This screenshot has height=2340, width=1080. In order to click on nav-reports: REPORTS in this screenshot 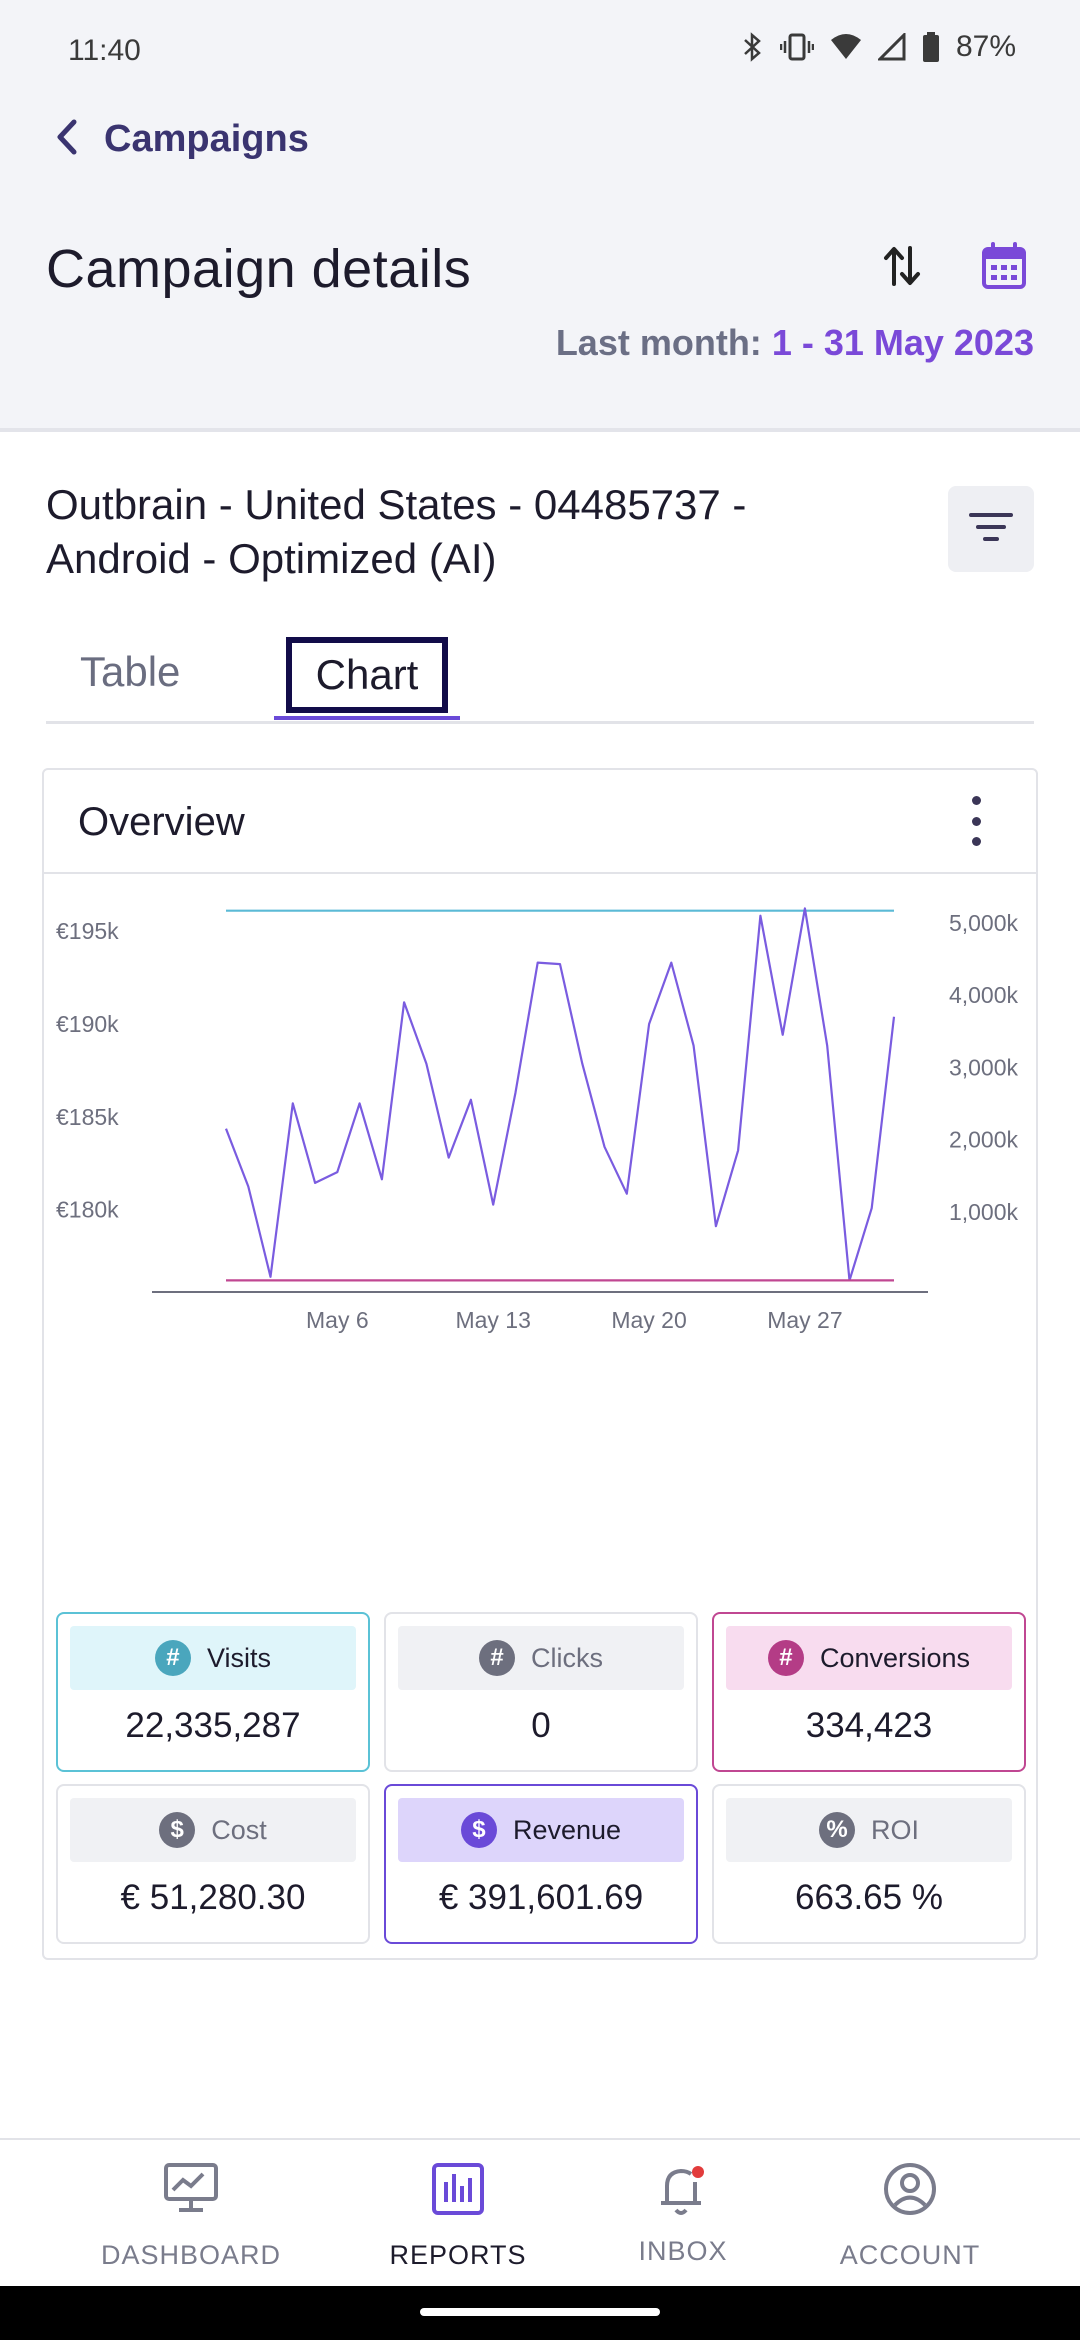, I will do `click(458, 2214)`.